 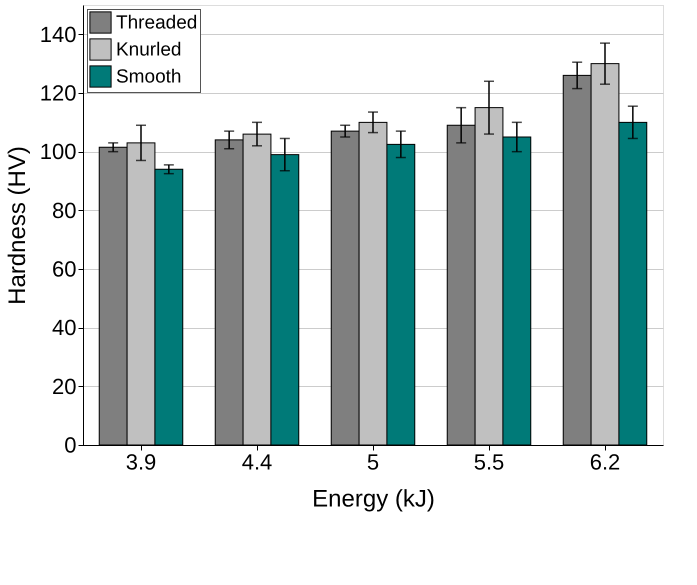 I want to click on y-tick-label: 100, so click(x=58, y=151).